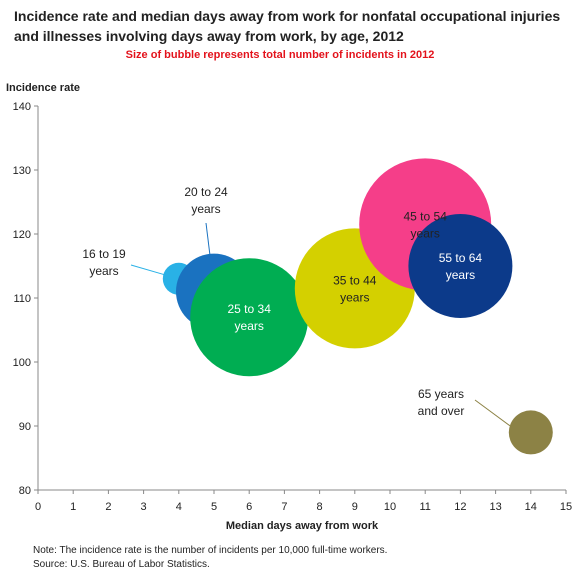  Describe the element at coordinates (531, 507) in the screenshot. I see `x-tick-label: 14` at that location.